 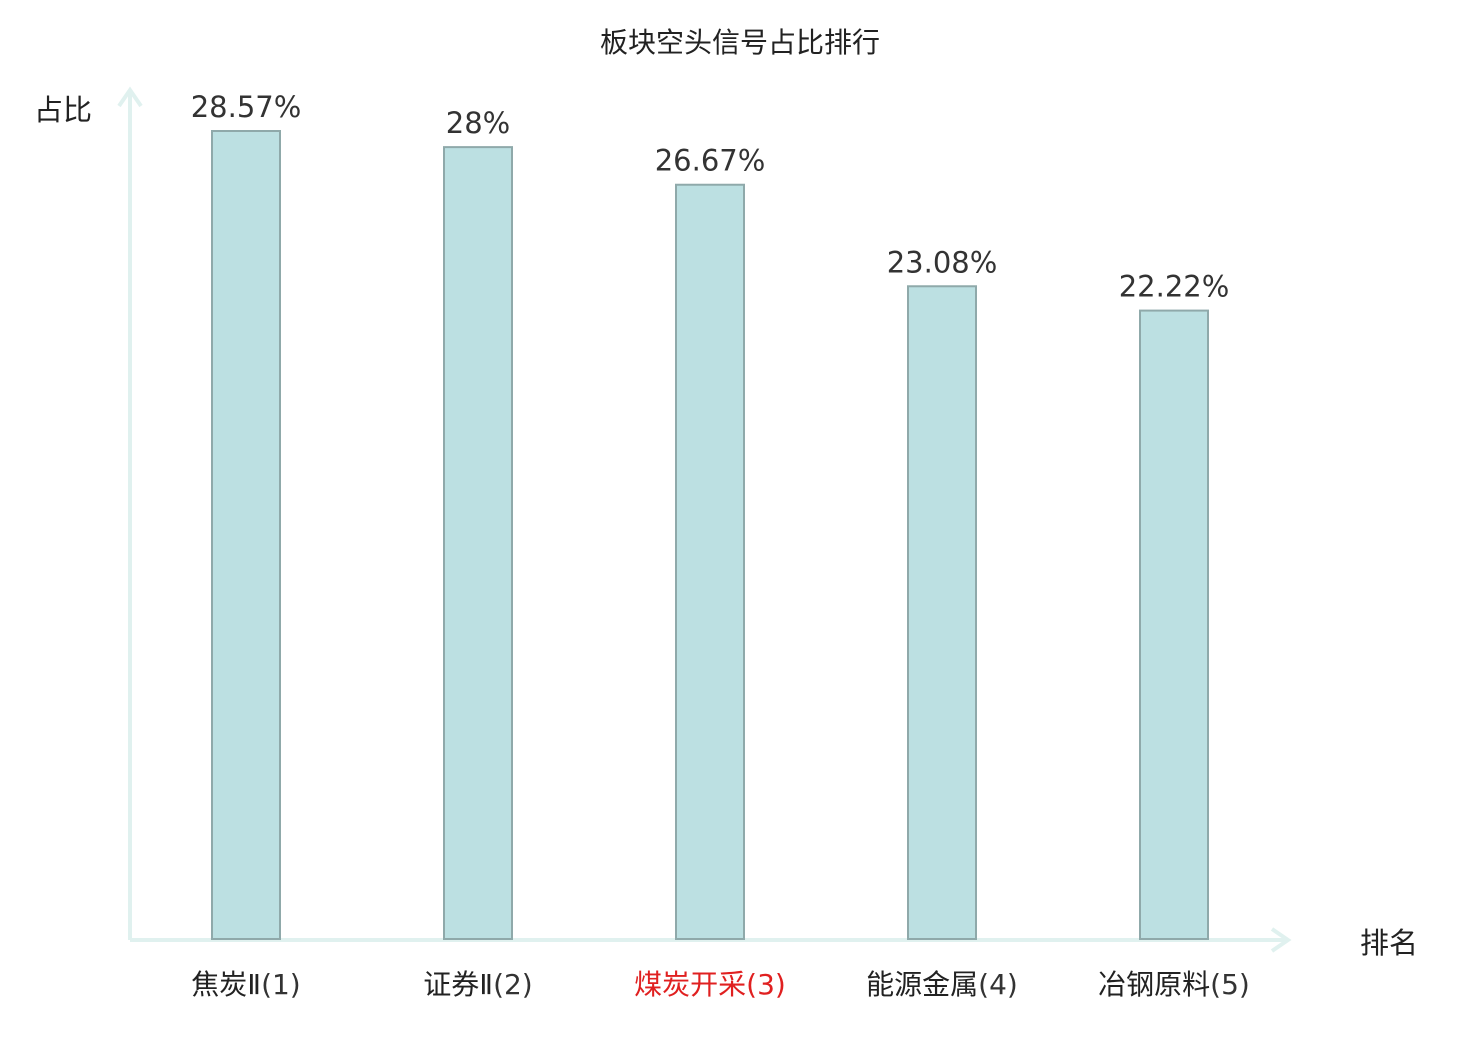 What do you see at coordinates (63, 110) in the screenshot?
I see `y-axis-label: 占比` at bounding box center [63, 110].